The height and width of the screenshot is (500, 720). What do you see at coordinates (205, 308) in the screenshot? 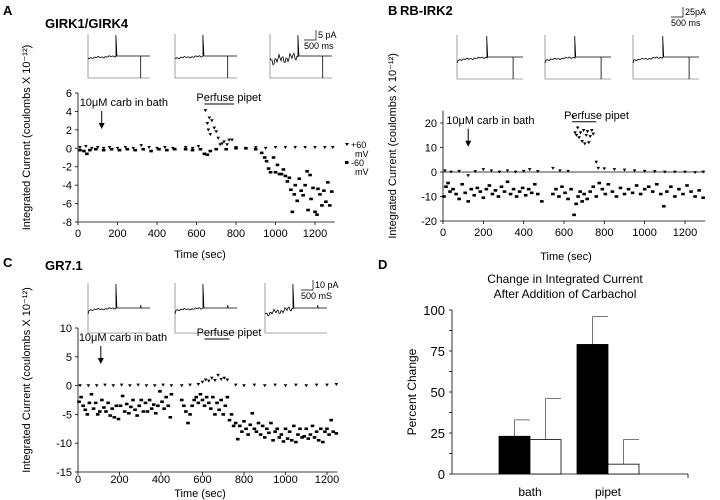
I see `current-trace` at bounding box center [205, 308].